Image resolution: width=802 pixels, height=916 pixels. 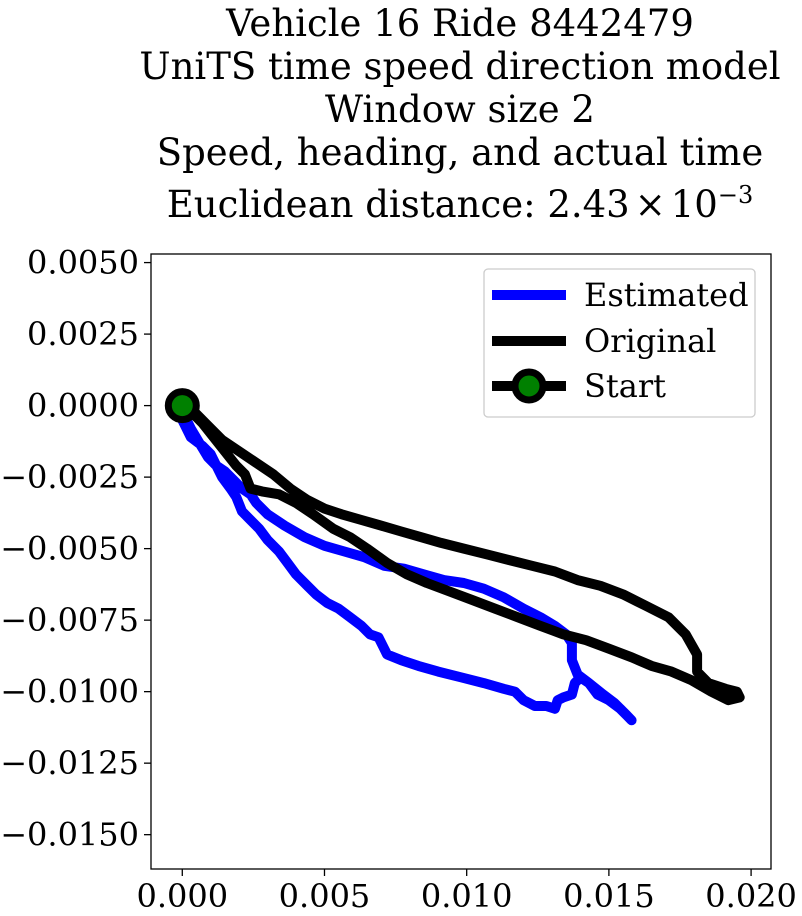 What do you see at coordinates (694, 204) in the screenshot?
I see `title-distance-base: 10` at bounding box center [694, 204].